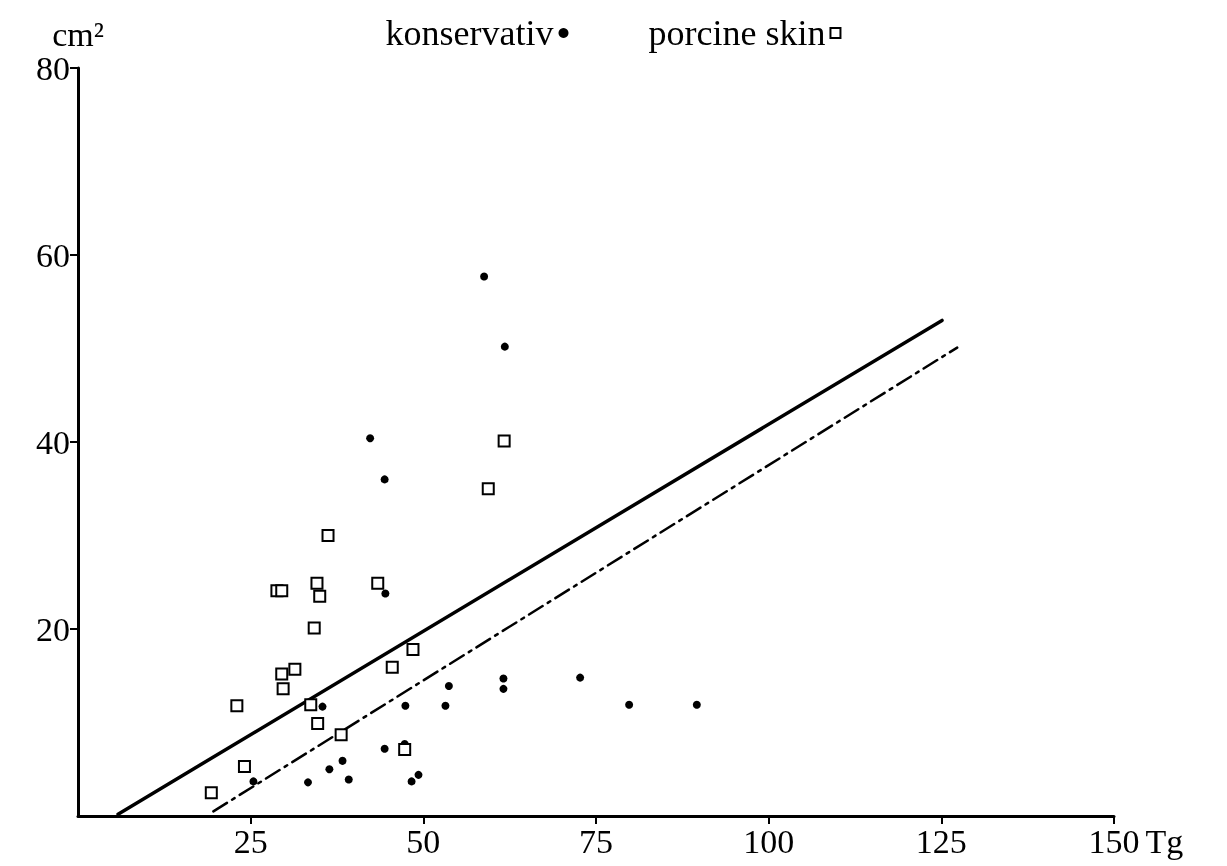  I want to click on x-tick-label: 100, so click(769, 841).